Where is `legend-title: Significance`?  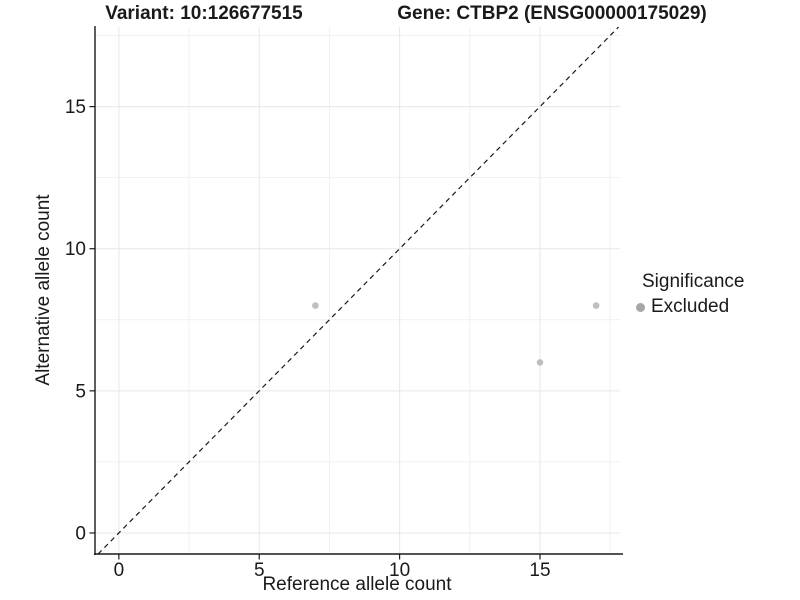
legend-title: Significance is located at coordinates (693, 281).